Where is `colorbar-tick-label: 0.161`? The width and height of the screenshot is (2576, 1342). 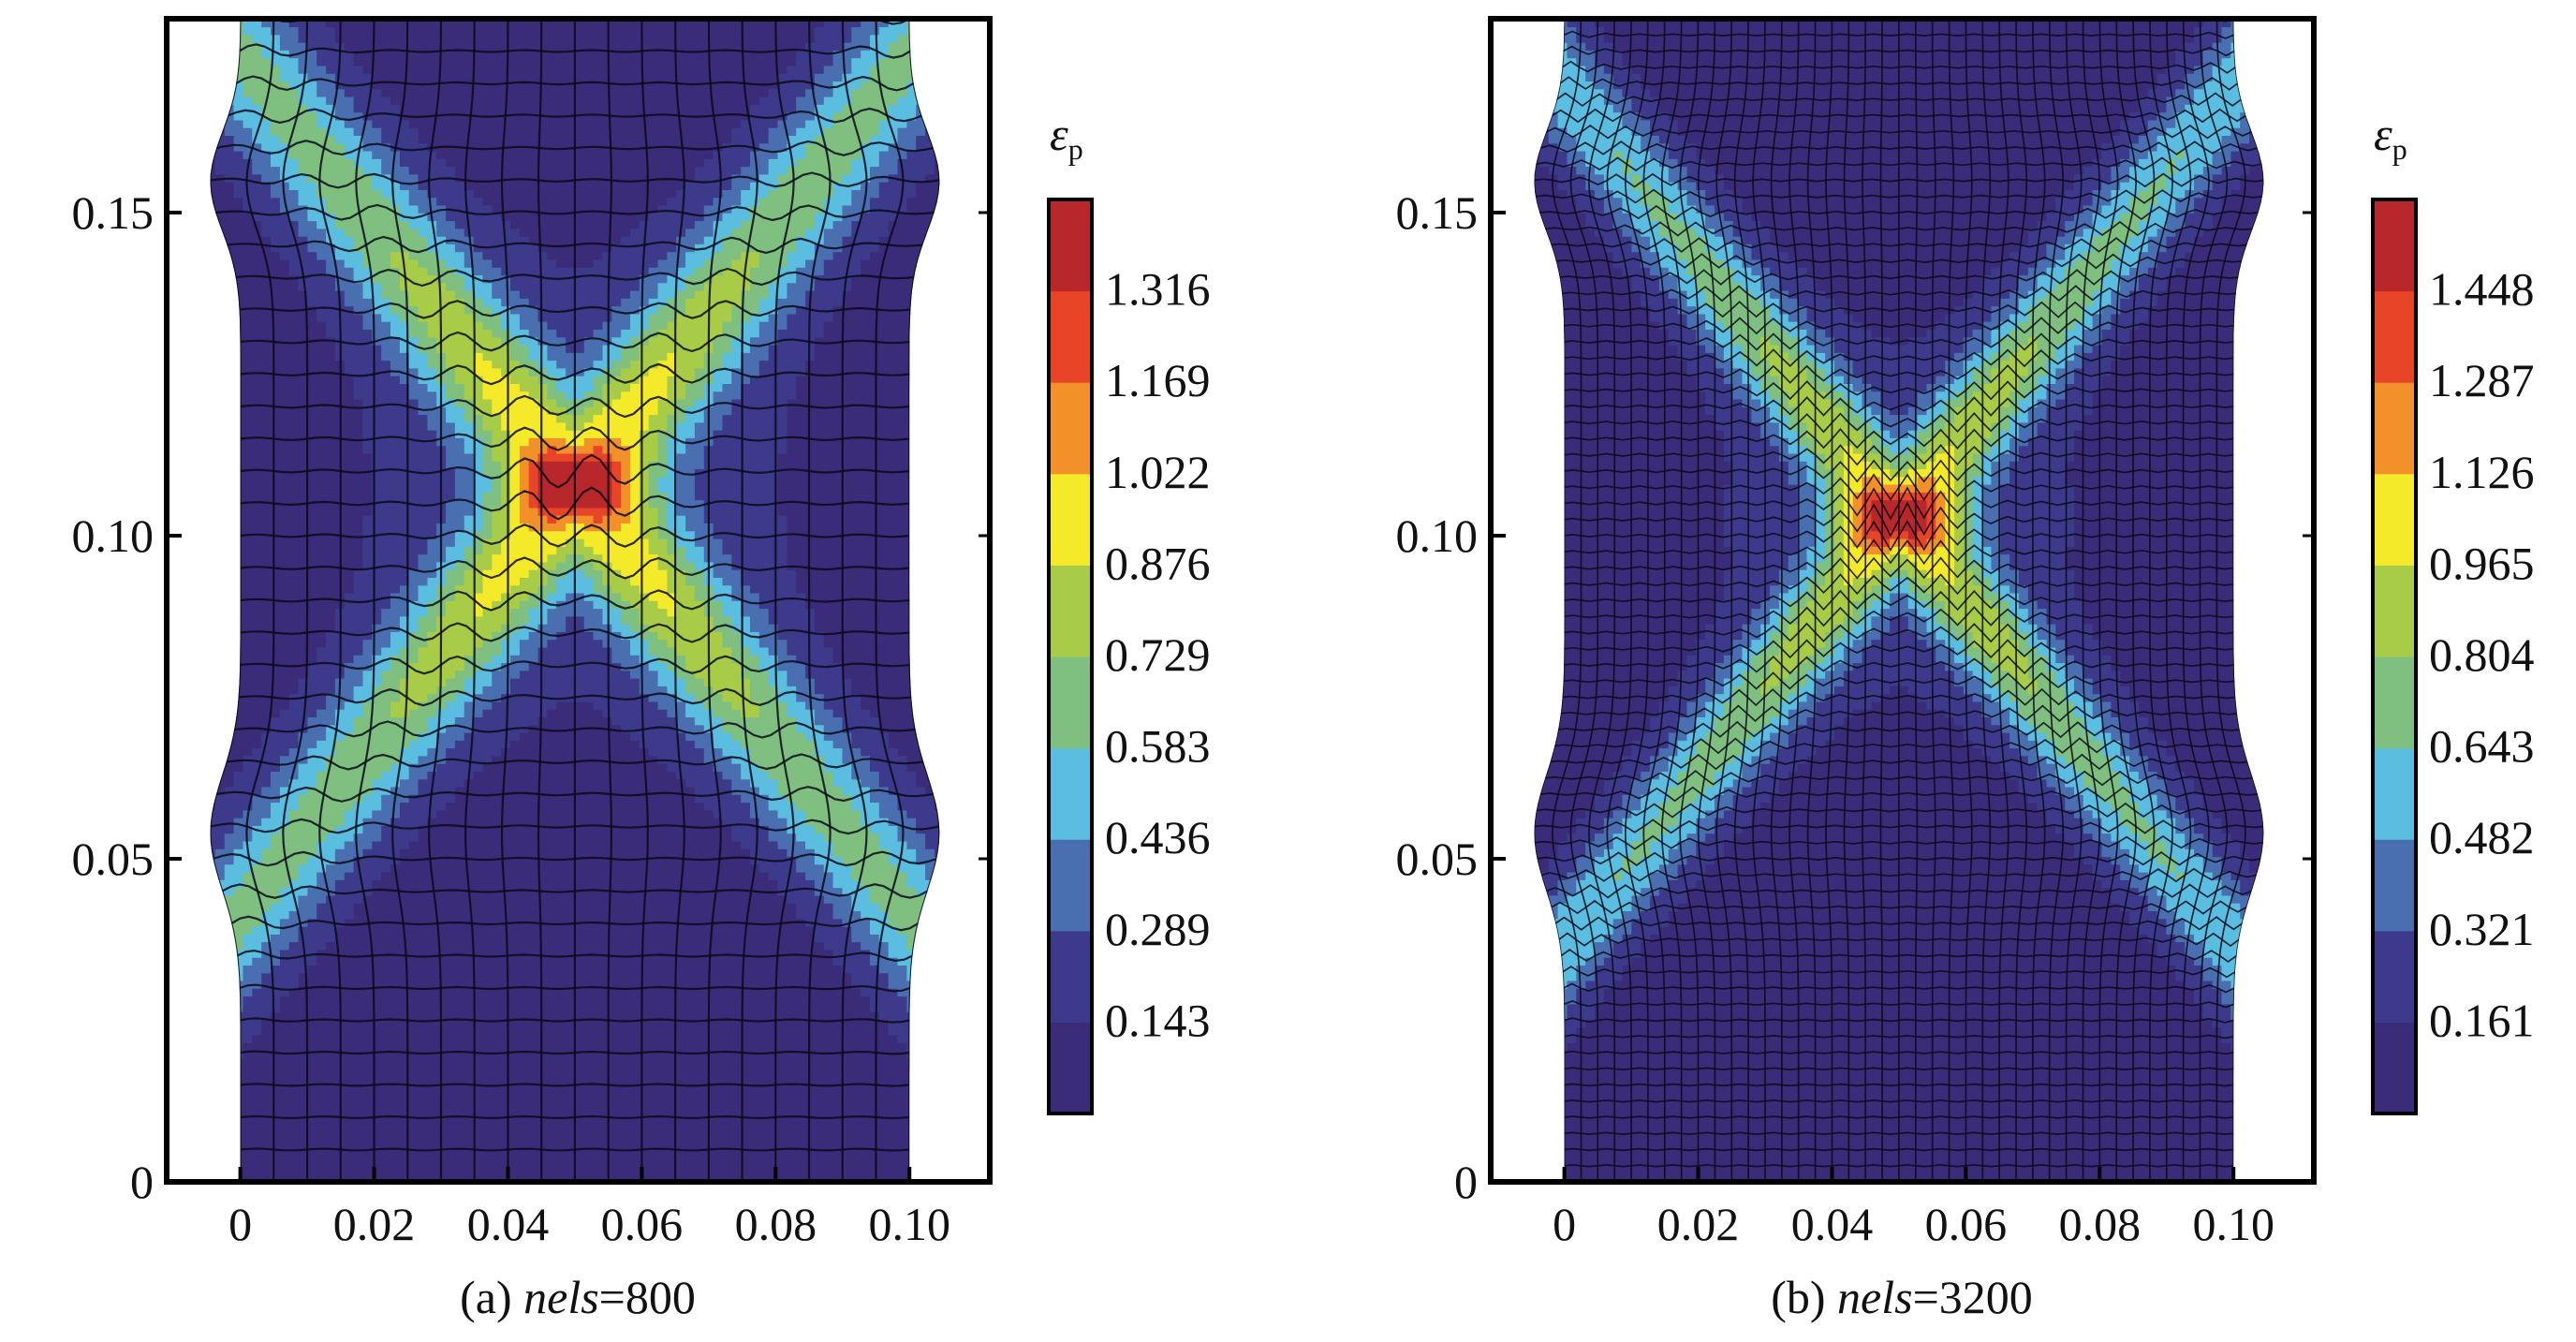 colorbar-tick-label: 0.161 is located at coordinates (2482, 1020).